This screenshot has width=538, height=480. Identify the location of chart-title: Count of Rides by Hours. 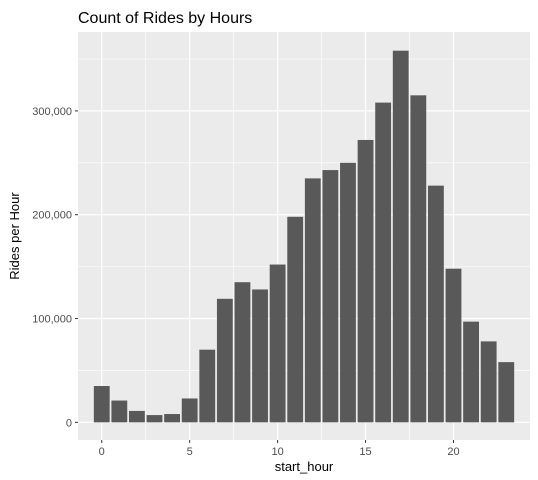
(165, 18).